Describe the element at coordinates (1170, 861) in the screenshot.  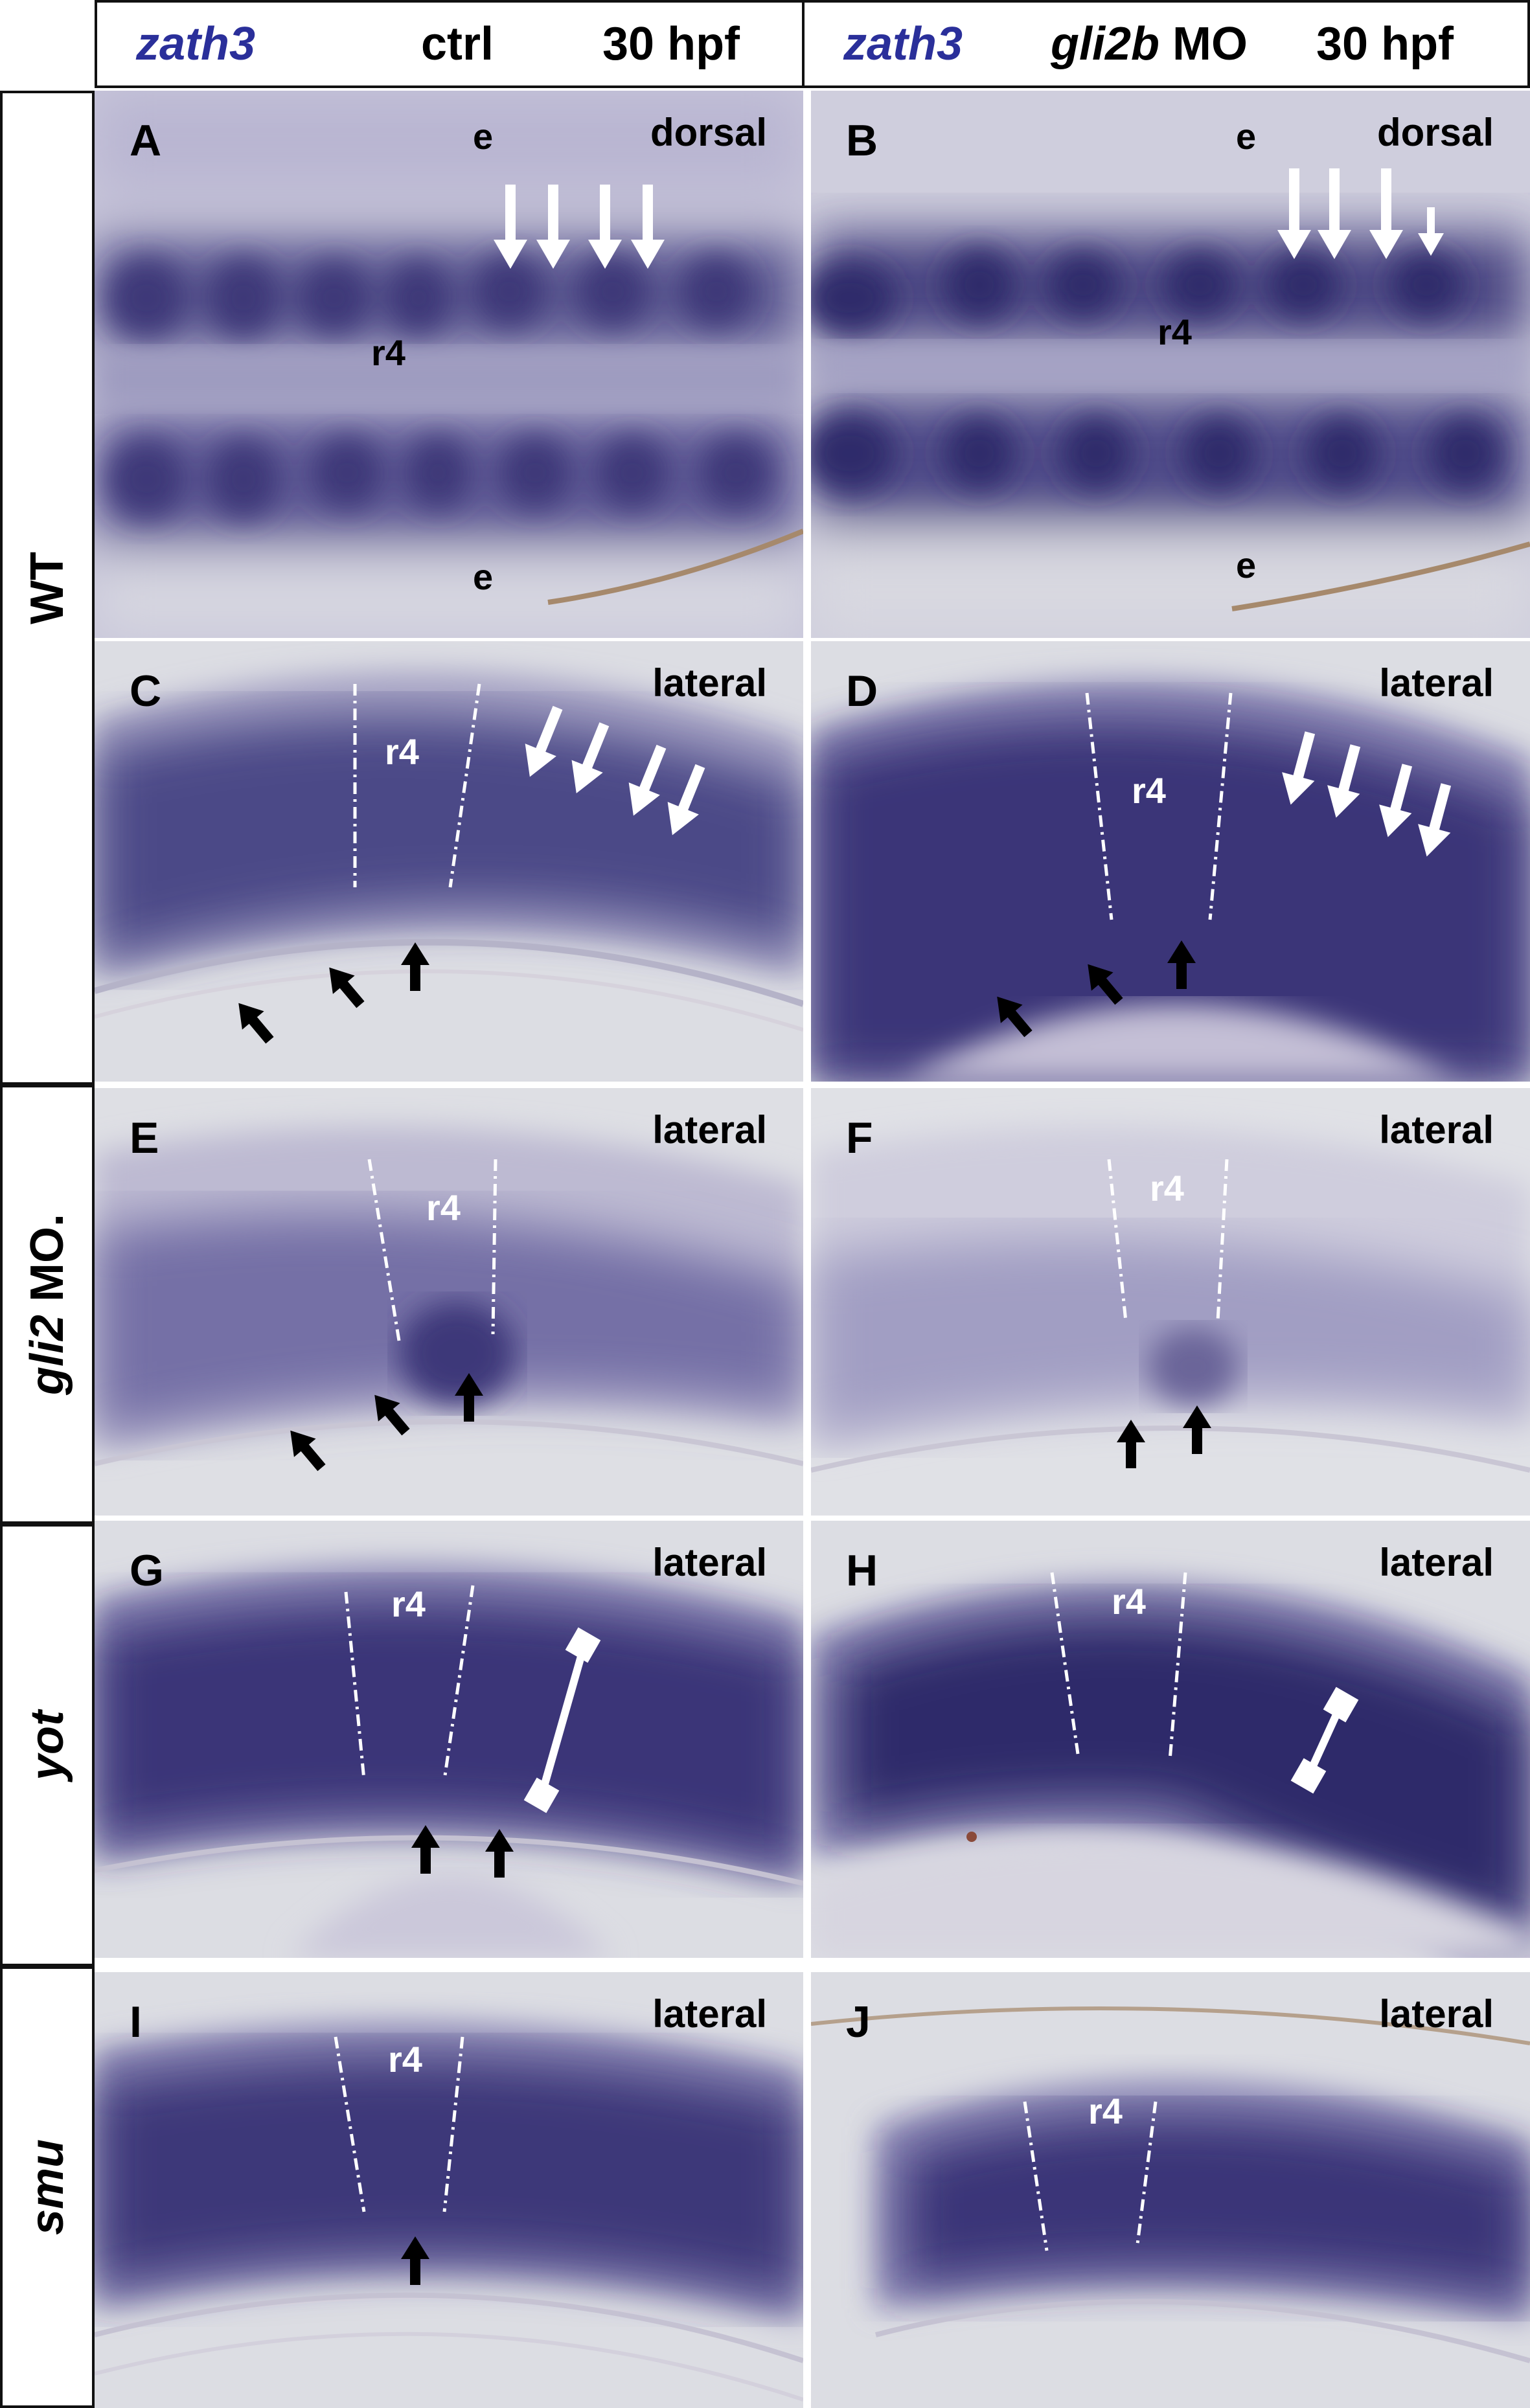
I see `panel-d: D lateral r4` at that location.